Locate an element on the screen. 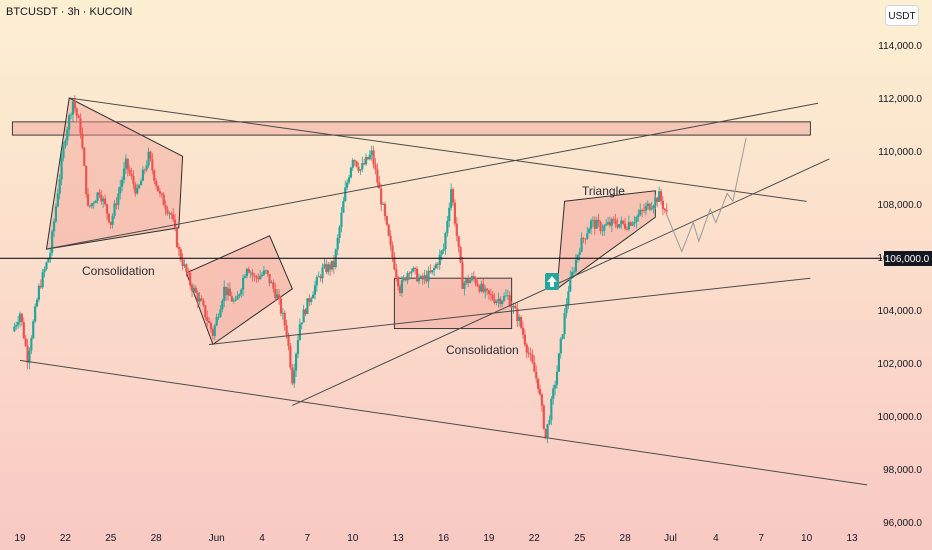  x-tick-label: 25 is located at coordinates (580, 538).